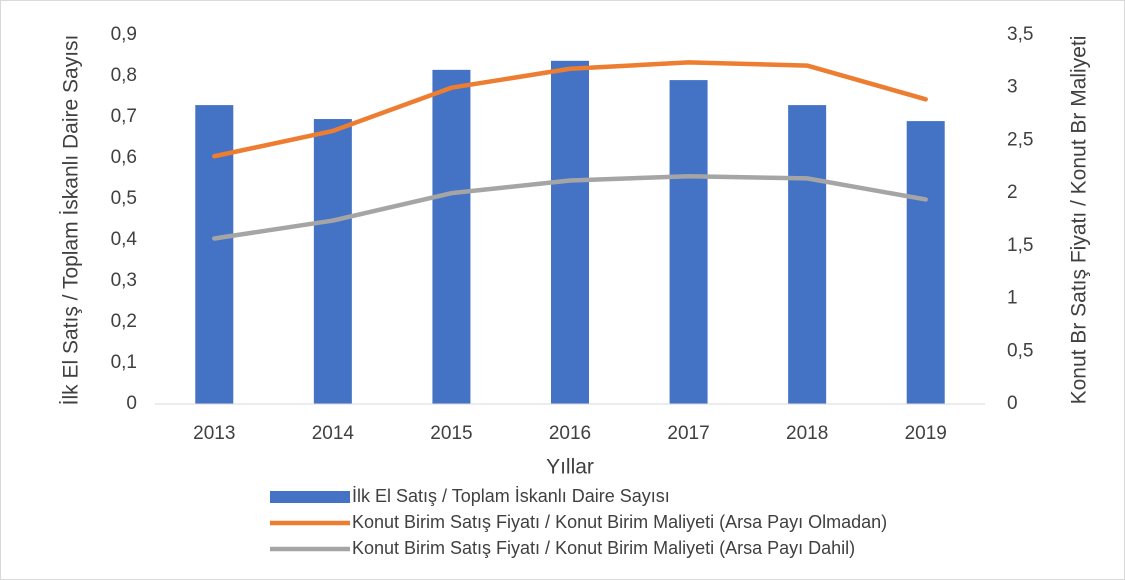 This screenshot has height=580, width=1125. What do you see at coordinates (124, 157) in the screenshot?
I see `y-tick-label: 0,6` at bounding box center [124, 157].